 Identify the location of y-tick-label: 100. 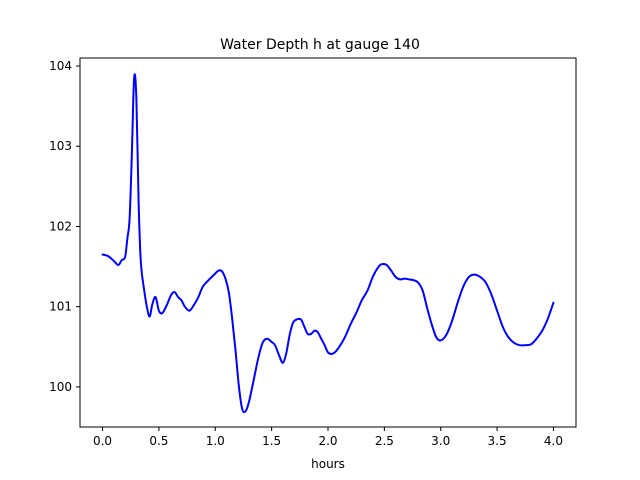
(60, 387).